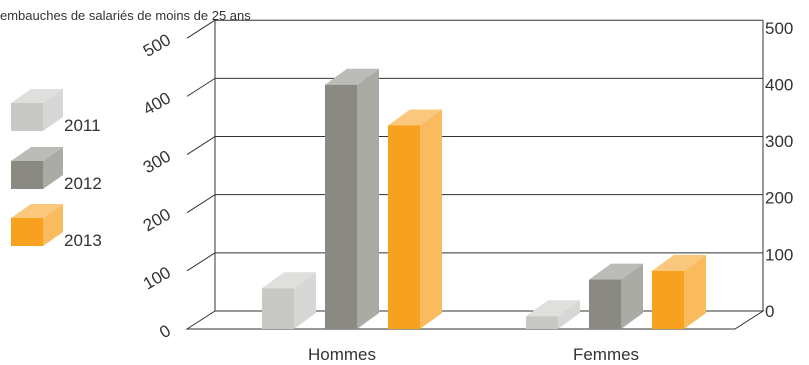 This screenshot has height=365, width=809. What do you see at coordinates (779, 84) in the screenshot?
I see `y-tick-label-right: 400` at bounding box center [779, 84].